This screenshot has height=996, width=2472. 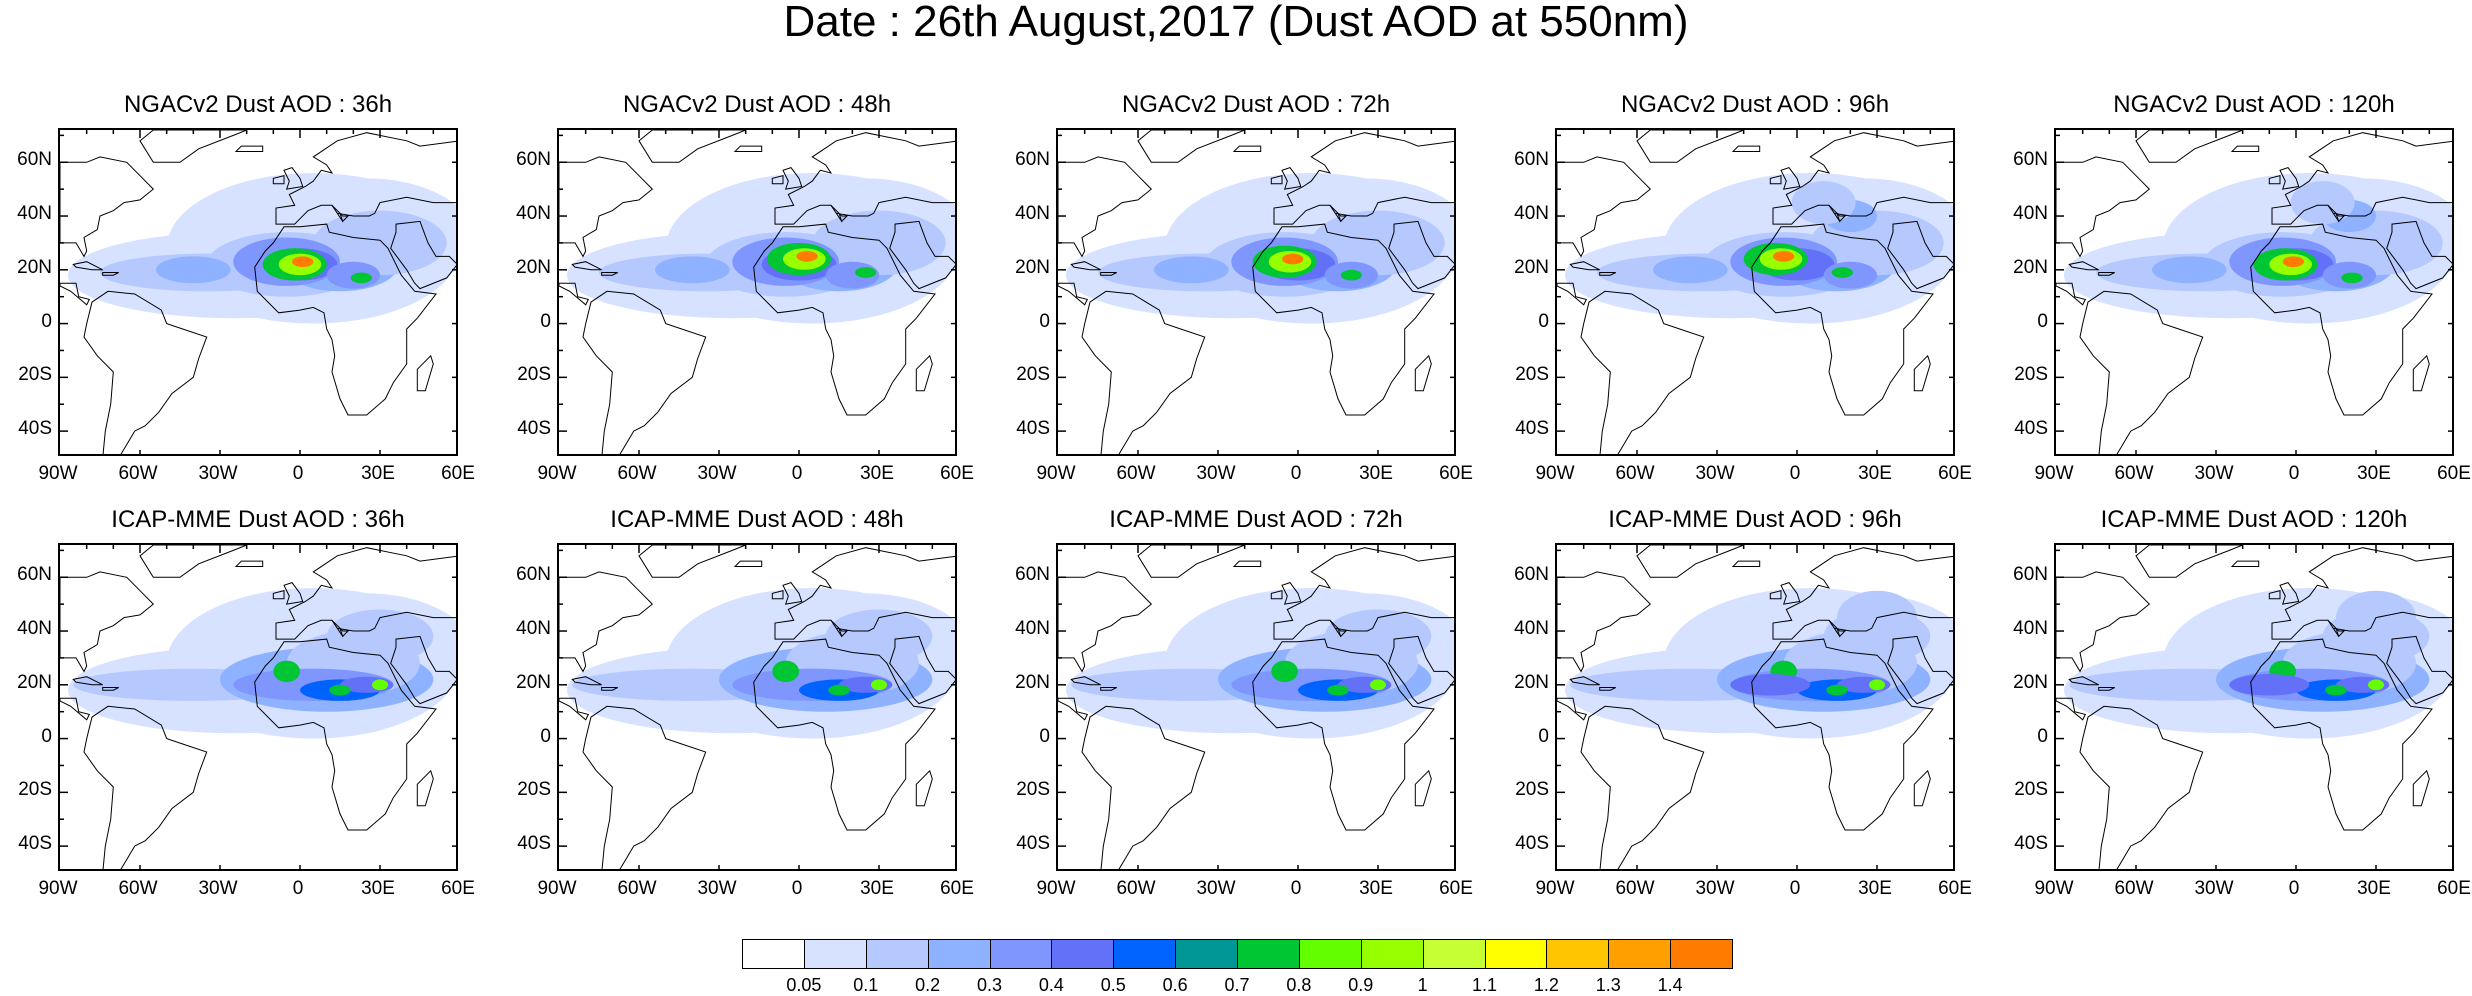 What do you see at coordinates (928, 985) in the screenshot?
I see `colorbar-level-label: 0.2` at bounding box center [928, 985].